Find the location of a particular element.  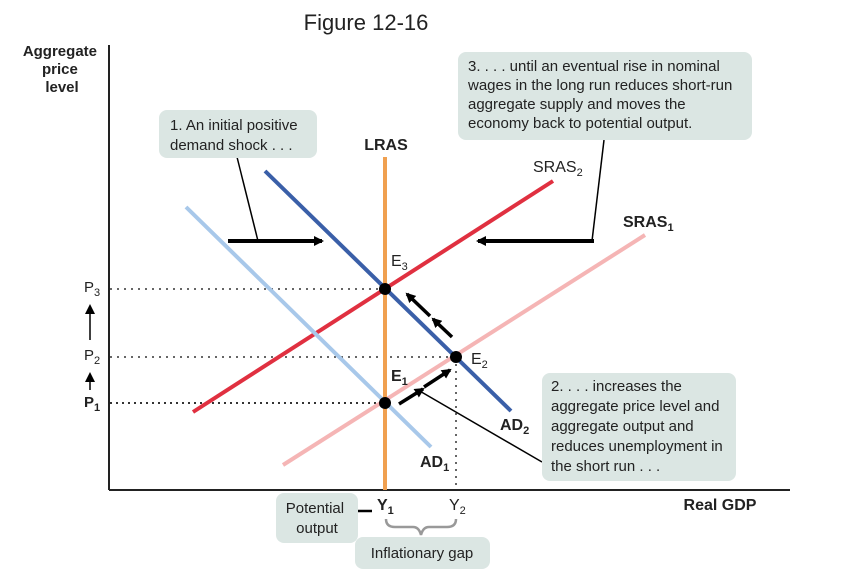

e1-to-e2-arrow-a is located at coordinates (411, 396).